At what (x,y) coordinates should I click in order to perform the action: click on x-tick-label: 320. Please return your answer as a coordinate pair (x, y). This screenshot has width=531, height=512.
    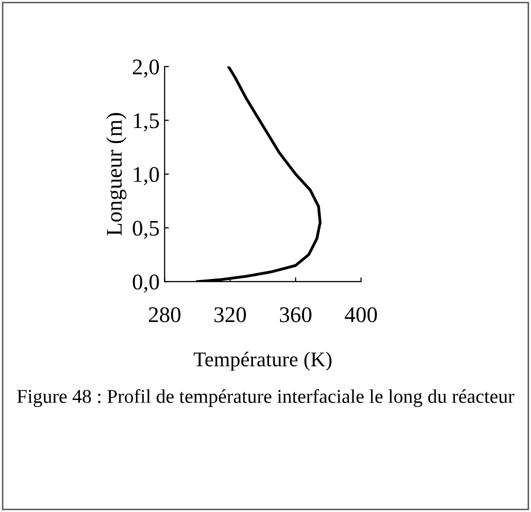
    Looking at the image, I should click on (230, 314).